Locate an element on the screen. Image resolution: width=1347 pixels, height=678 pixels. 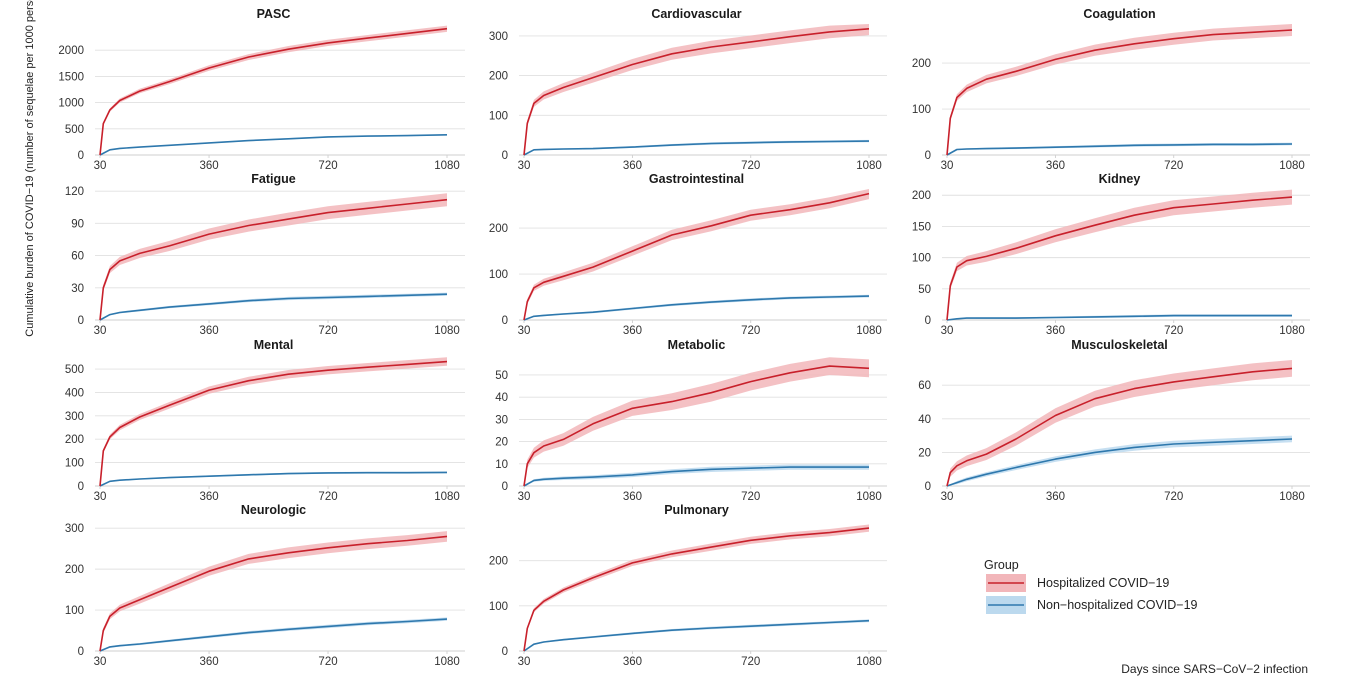
panel-pasc: PASC 0 500 1000 1500 2000 30 360 720 1080 is located at coordinates (261, 89).